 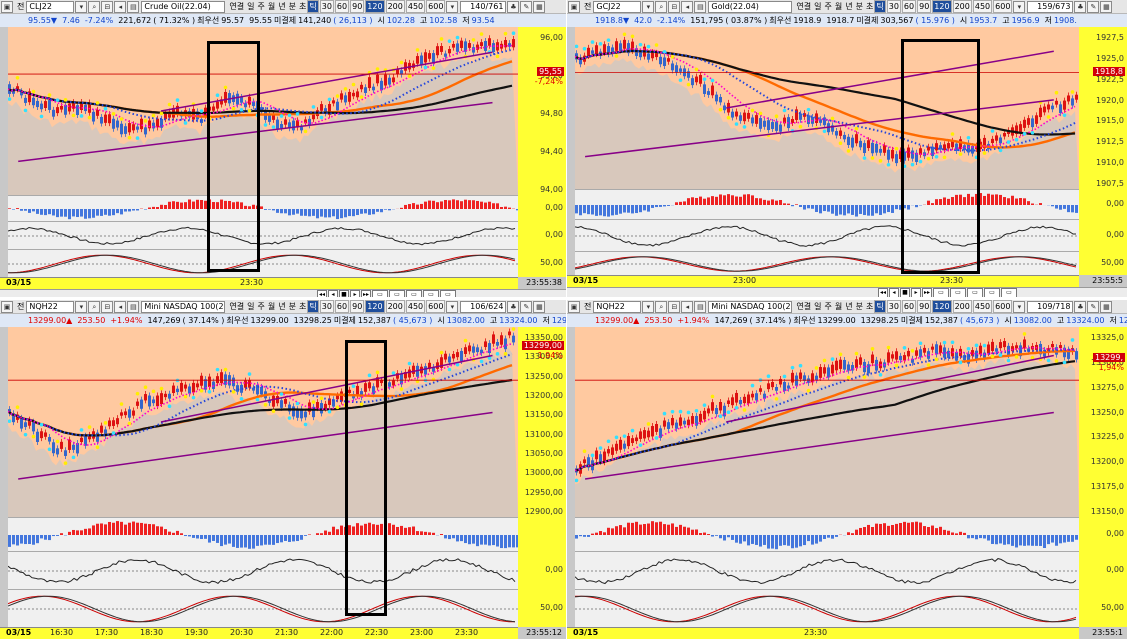 I want to click on bar-count-field: 140/761, so click(x=483, y=6).